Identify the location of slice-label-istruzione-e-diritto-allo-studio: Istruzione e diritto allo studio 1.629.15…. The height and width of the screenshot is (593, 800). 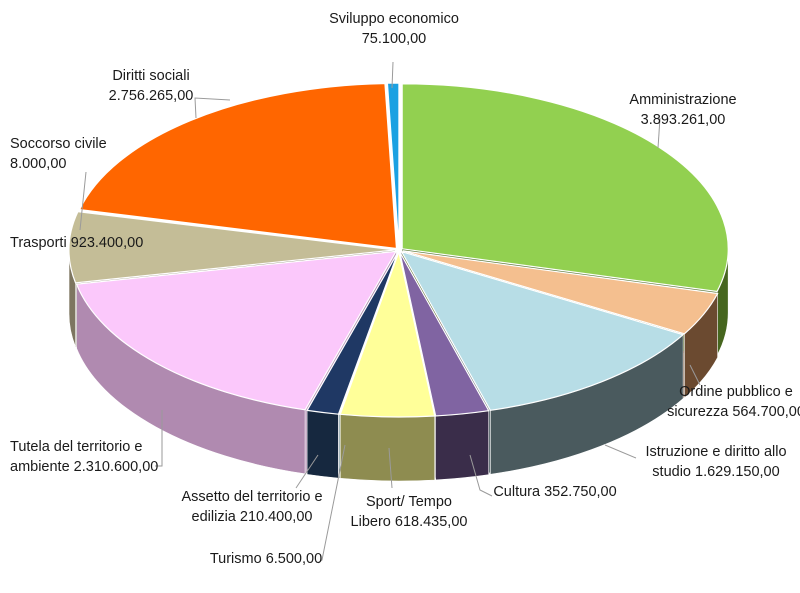
(715, 462).